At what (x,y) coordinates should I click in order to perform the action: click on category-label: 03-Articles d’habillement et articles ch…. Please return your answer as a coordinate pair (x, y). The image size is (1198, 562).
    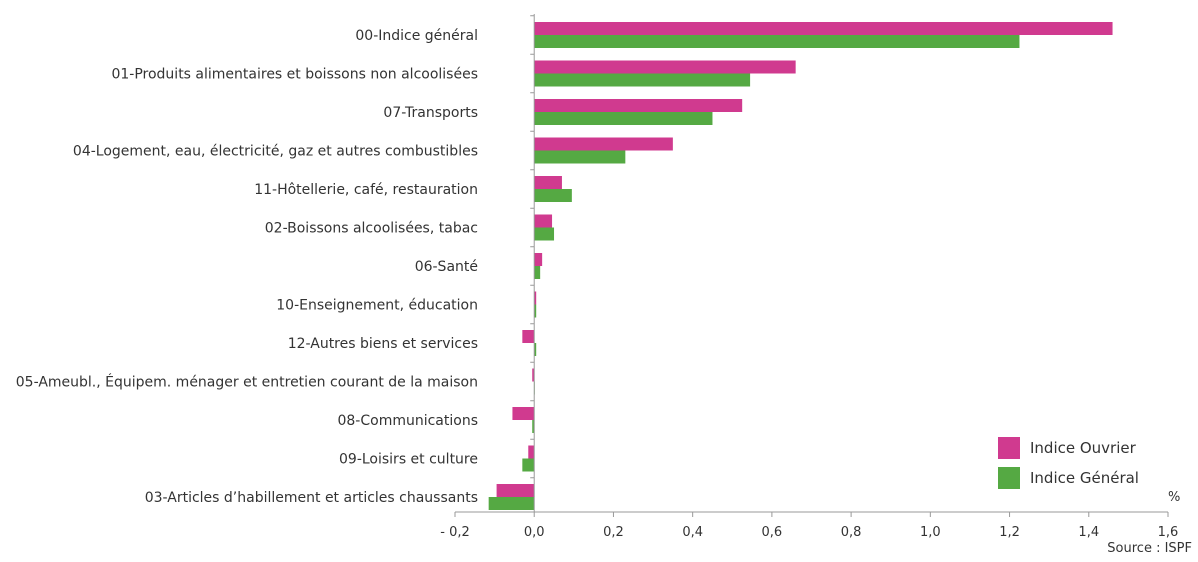
    Looking at the image, I should click on (311, 498).